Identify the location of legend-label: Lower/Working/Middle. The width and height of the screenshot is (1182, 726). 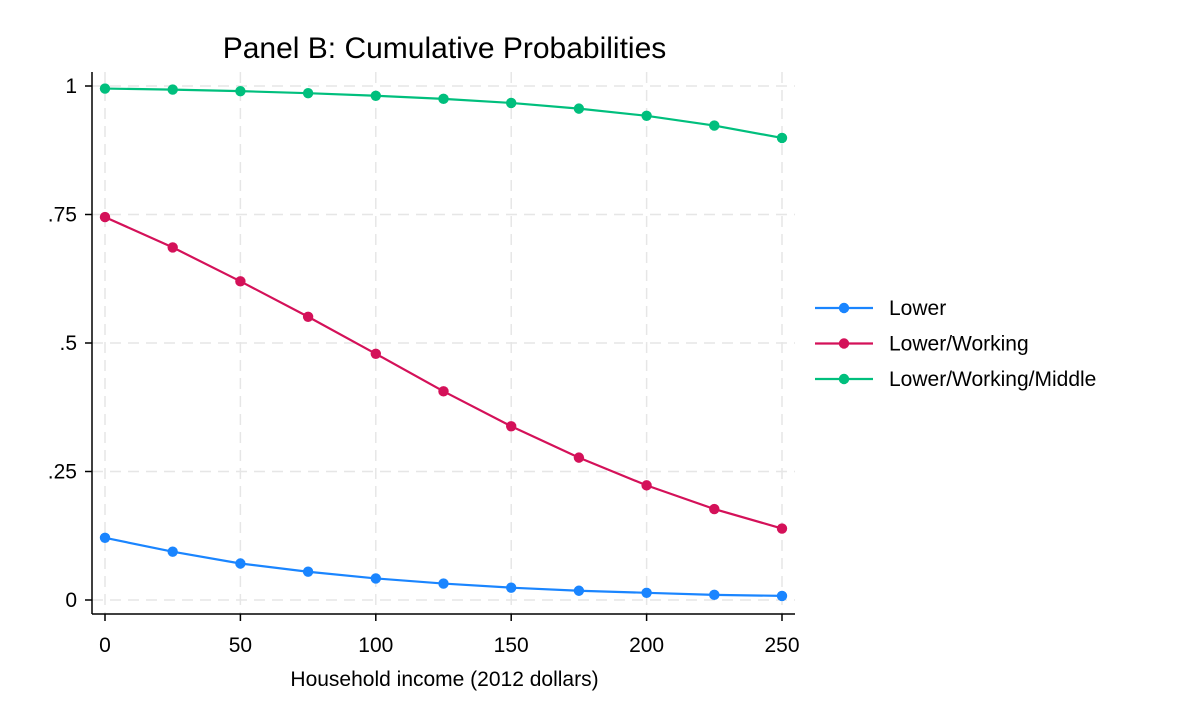
(992, 379).